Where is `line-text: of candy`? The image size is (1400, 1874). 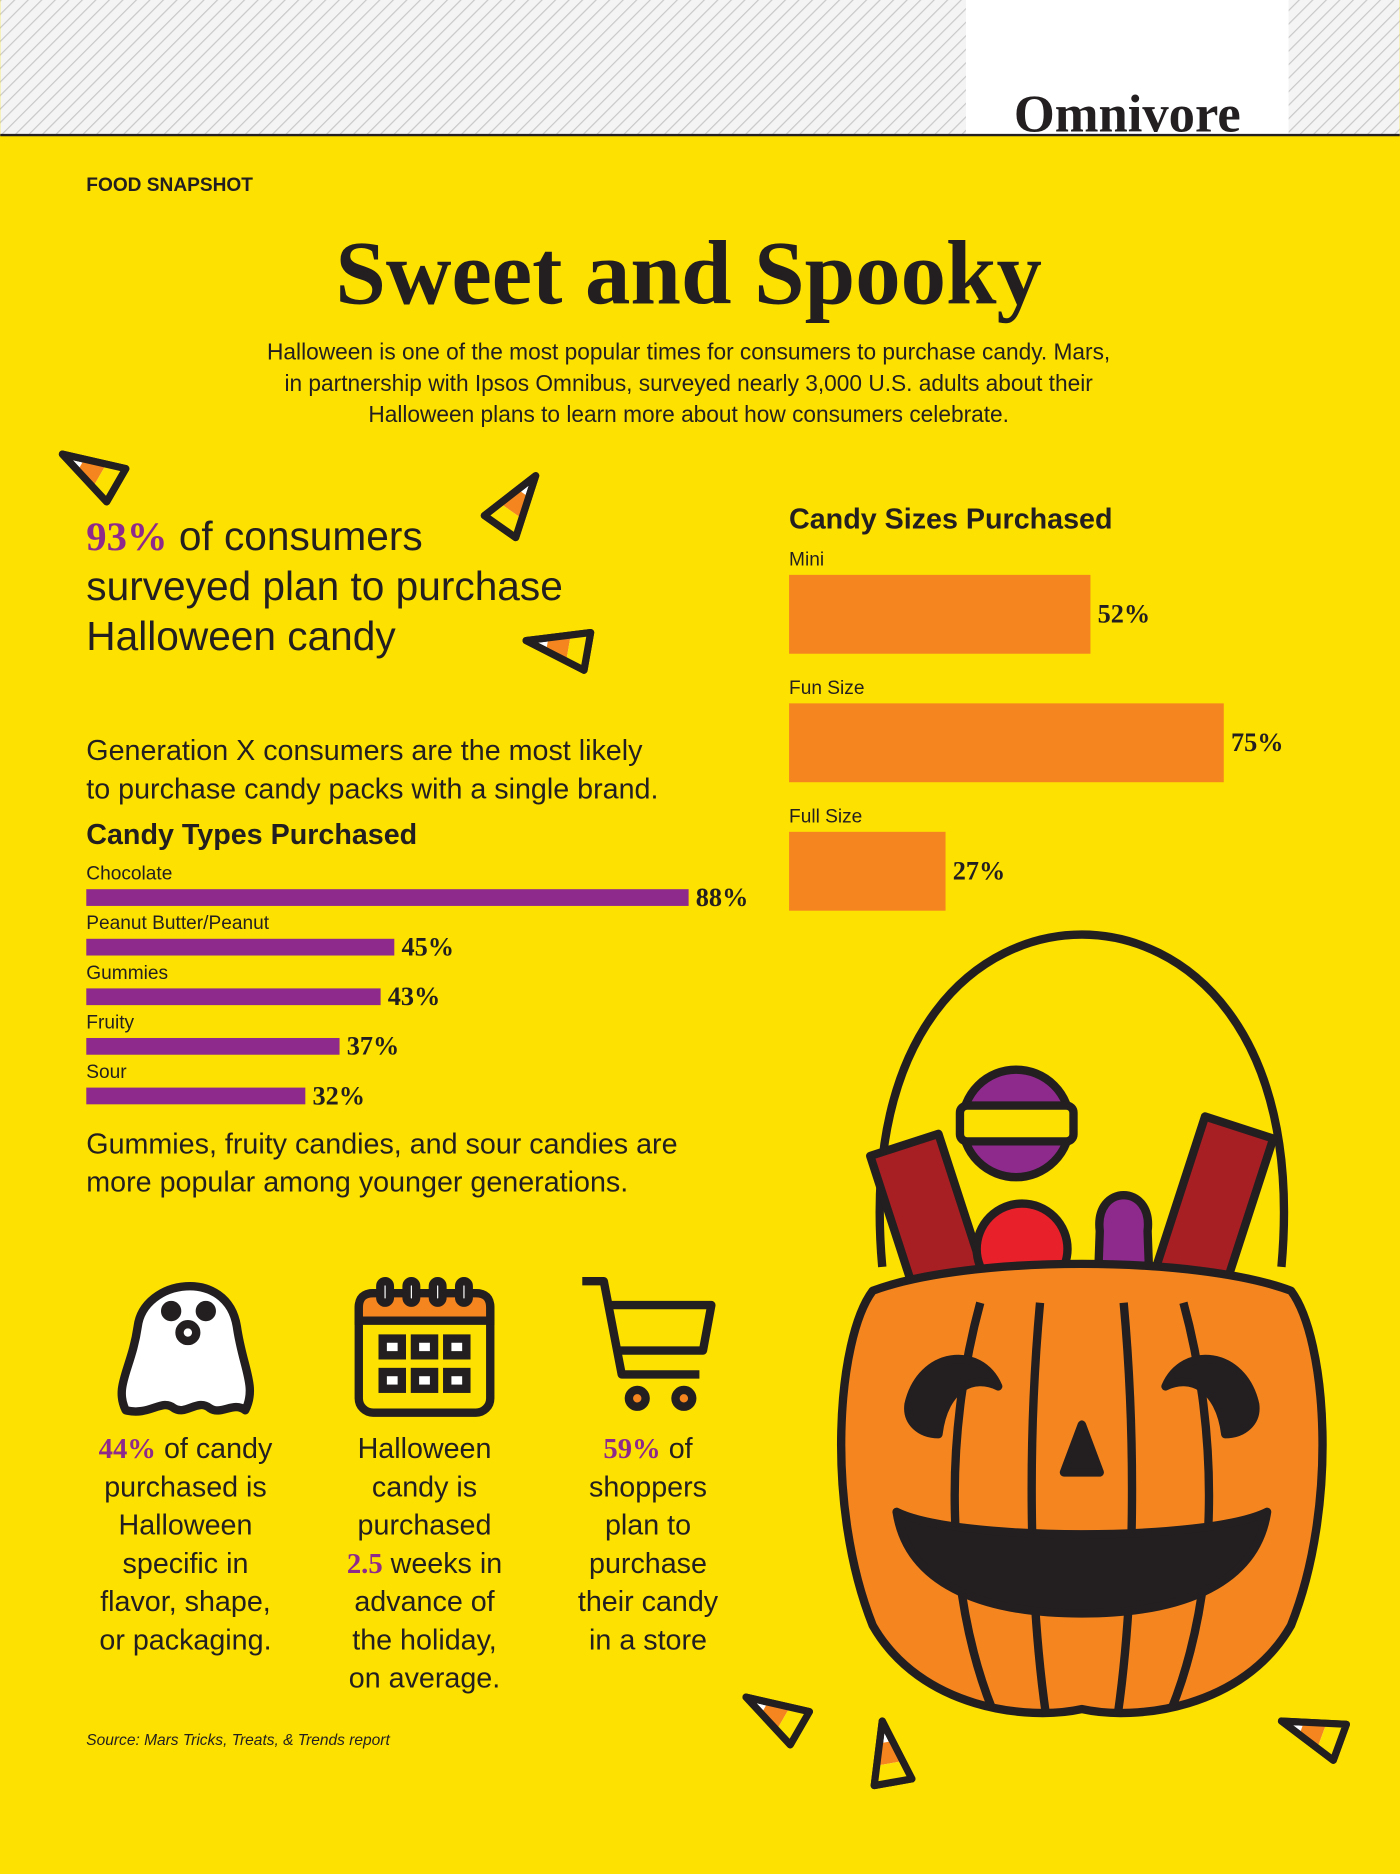
line-text: of candy is located at coordinates (214, 1449).